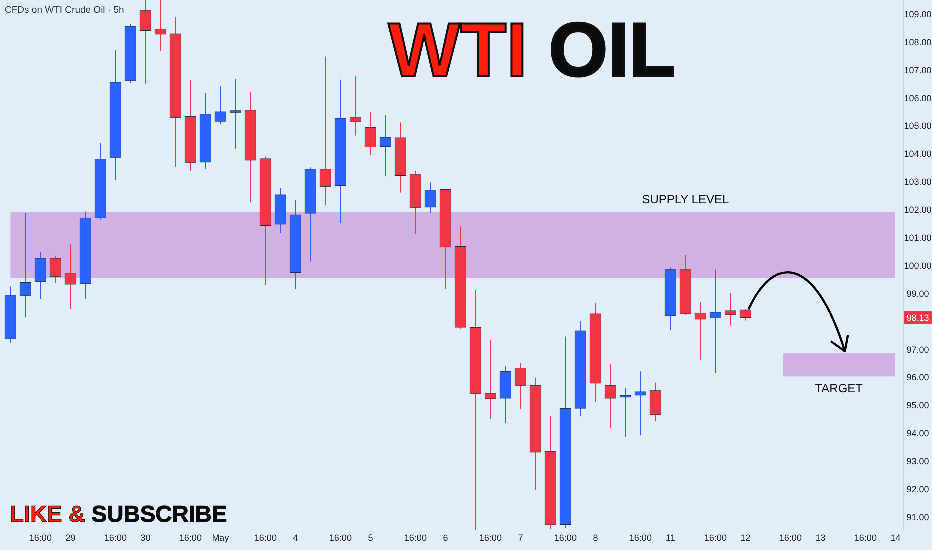 The height and width of the screenshot is (550, 932). What do you see at coordinates (918, 405) in the screenshot?
I see `y-tick-label: 95.00` at bounding box center [918, 405].